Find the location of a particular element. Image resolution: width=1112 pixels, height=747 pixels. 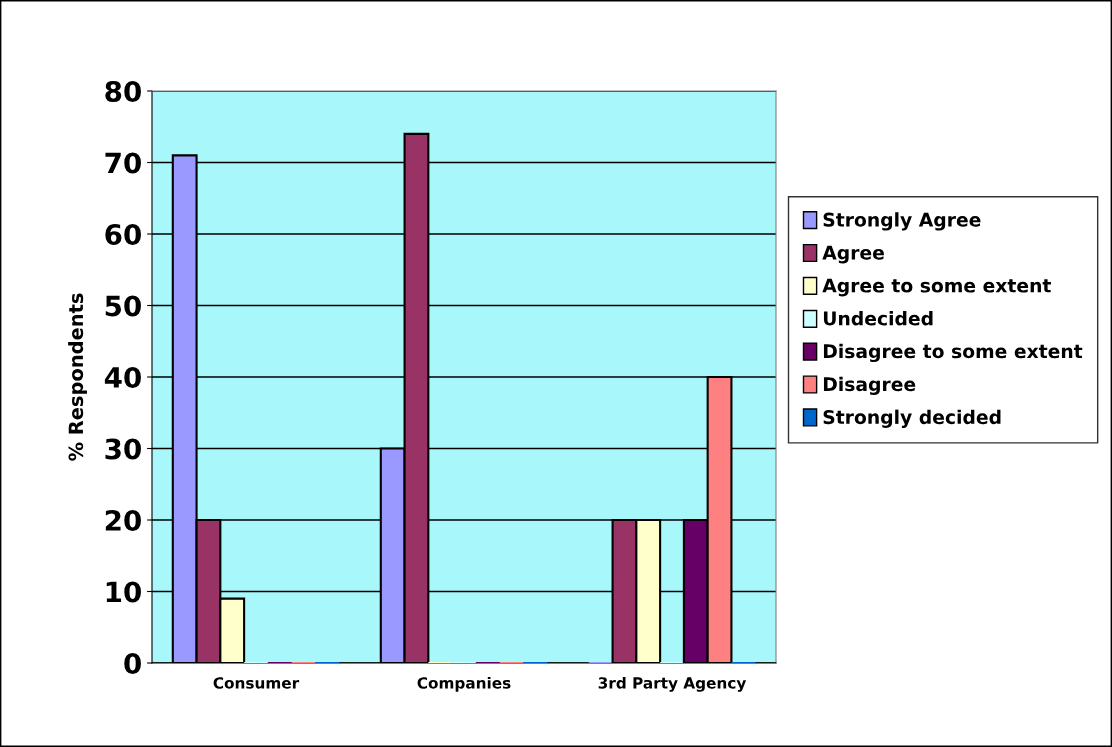

legend-label: Agree is located at coordinates (853, 254).